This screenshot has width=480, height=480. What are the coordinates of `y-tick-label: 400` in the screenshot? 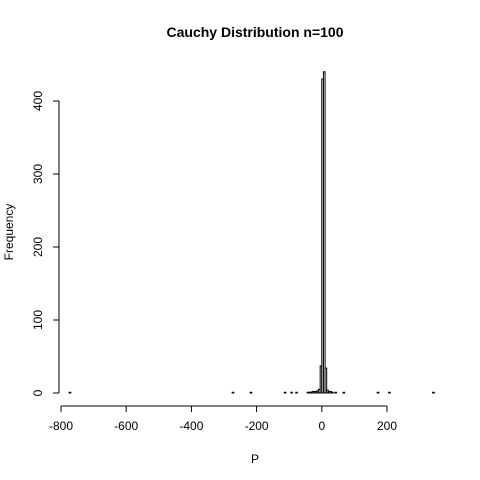 It's located at (38, 101).